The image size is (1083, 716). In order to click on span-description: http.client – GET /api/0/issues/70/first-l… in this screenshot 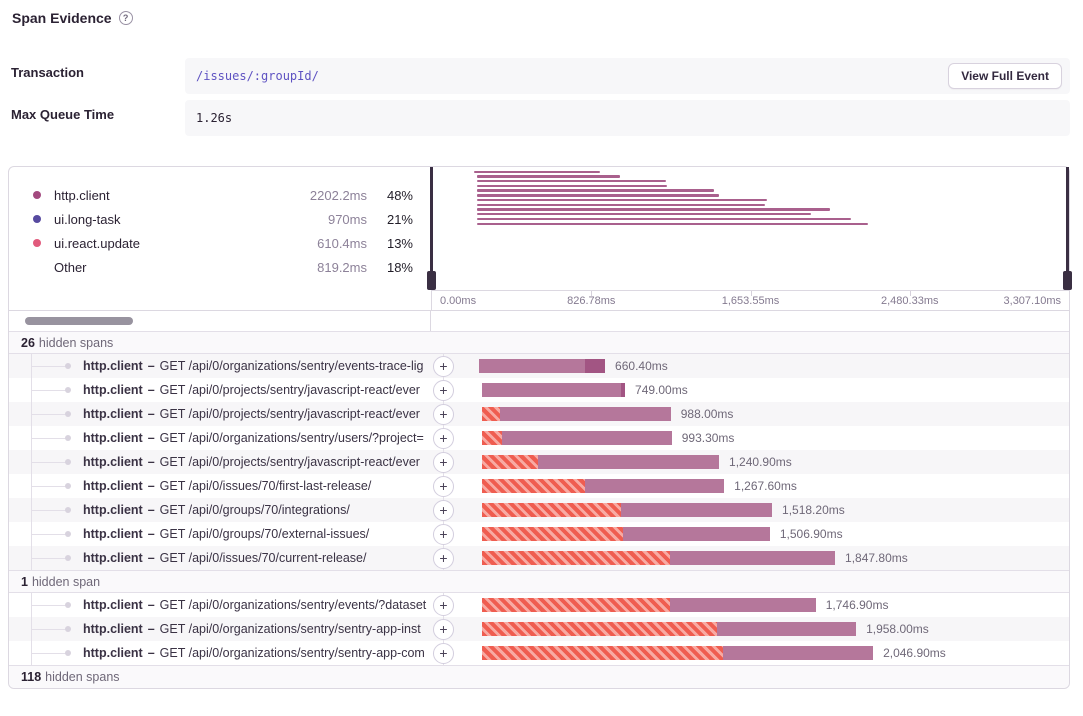, I will do `click(256, 486)`.